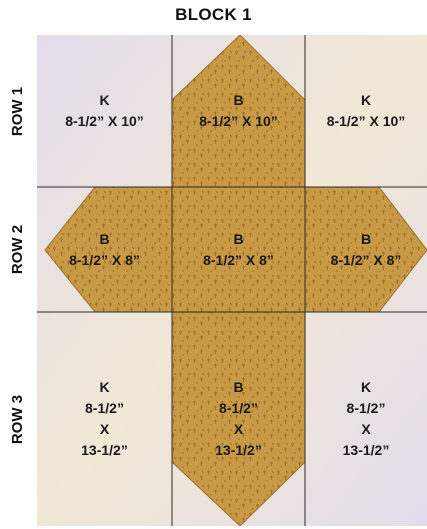 This screenshot has height=529, width=427. I want to click on row-1-label-text: ROW 1, so click(18, 111).